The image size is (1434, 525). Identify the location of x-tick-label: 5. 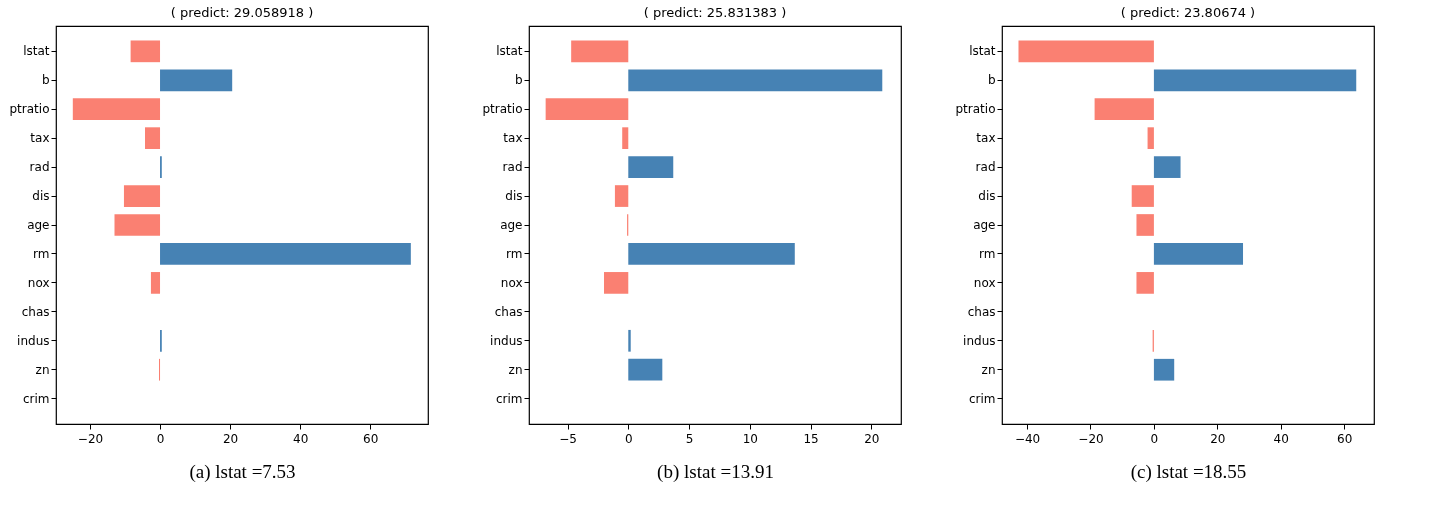
(689, 438).